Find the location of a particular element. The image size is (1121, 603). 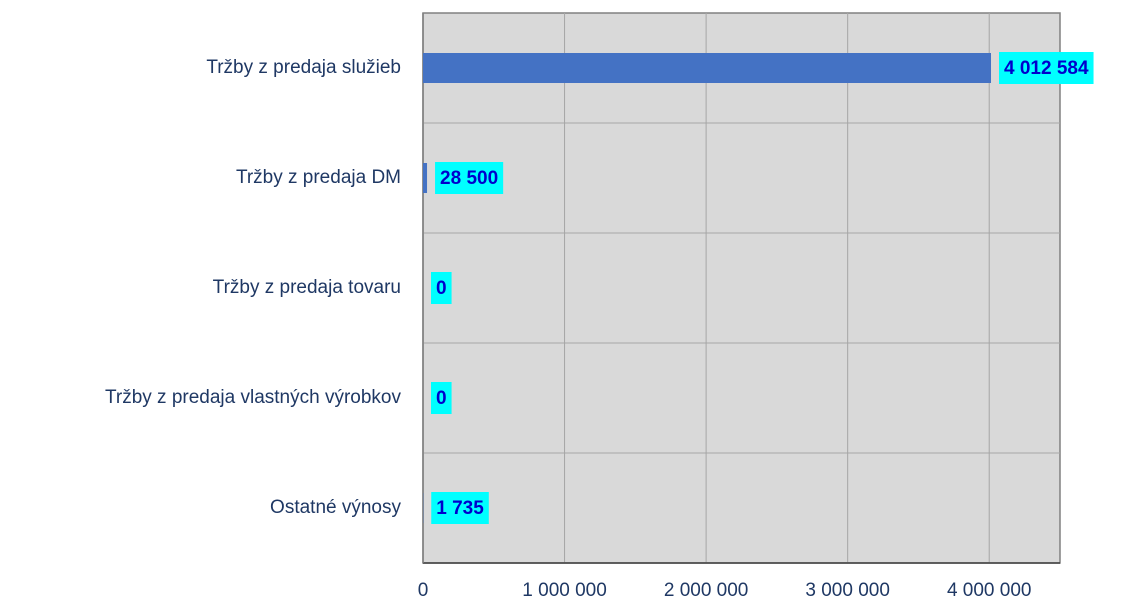

y-tick-label: Tržby z predaja DM is located at coordinates (318, 177).